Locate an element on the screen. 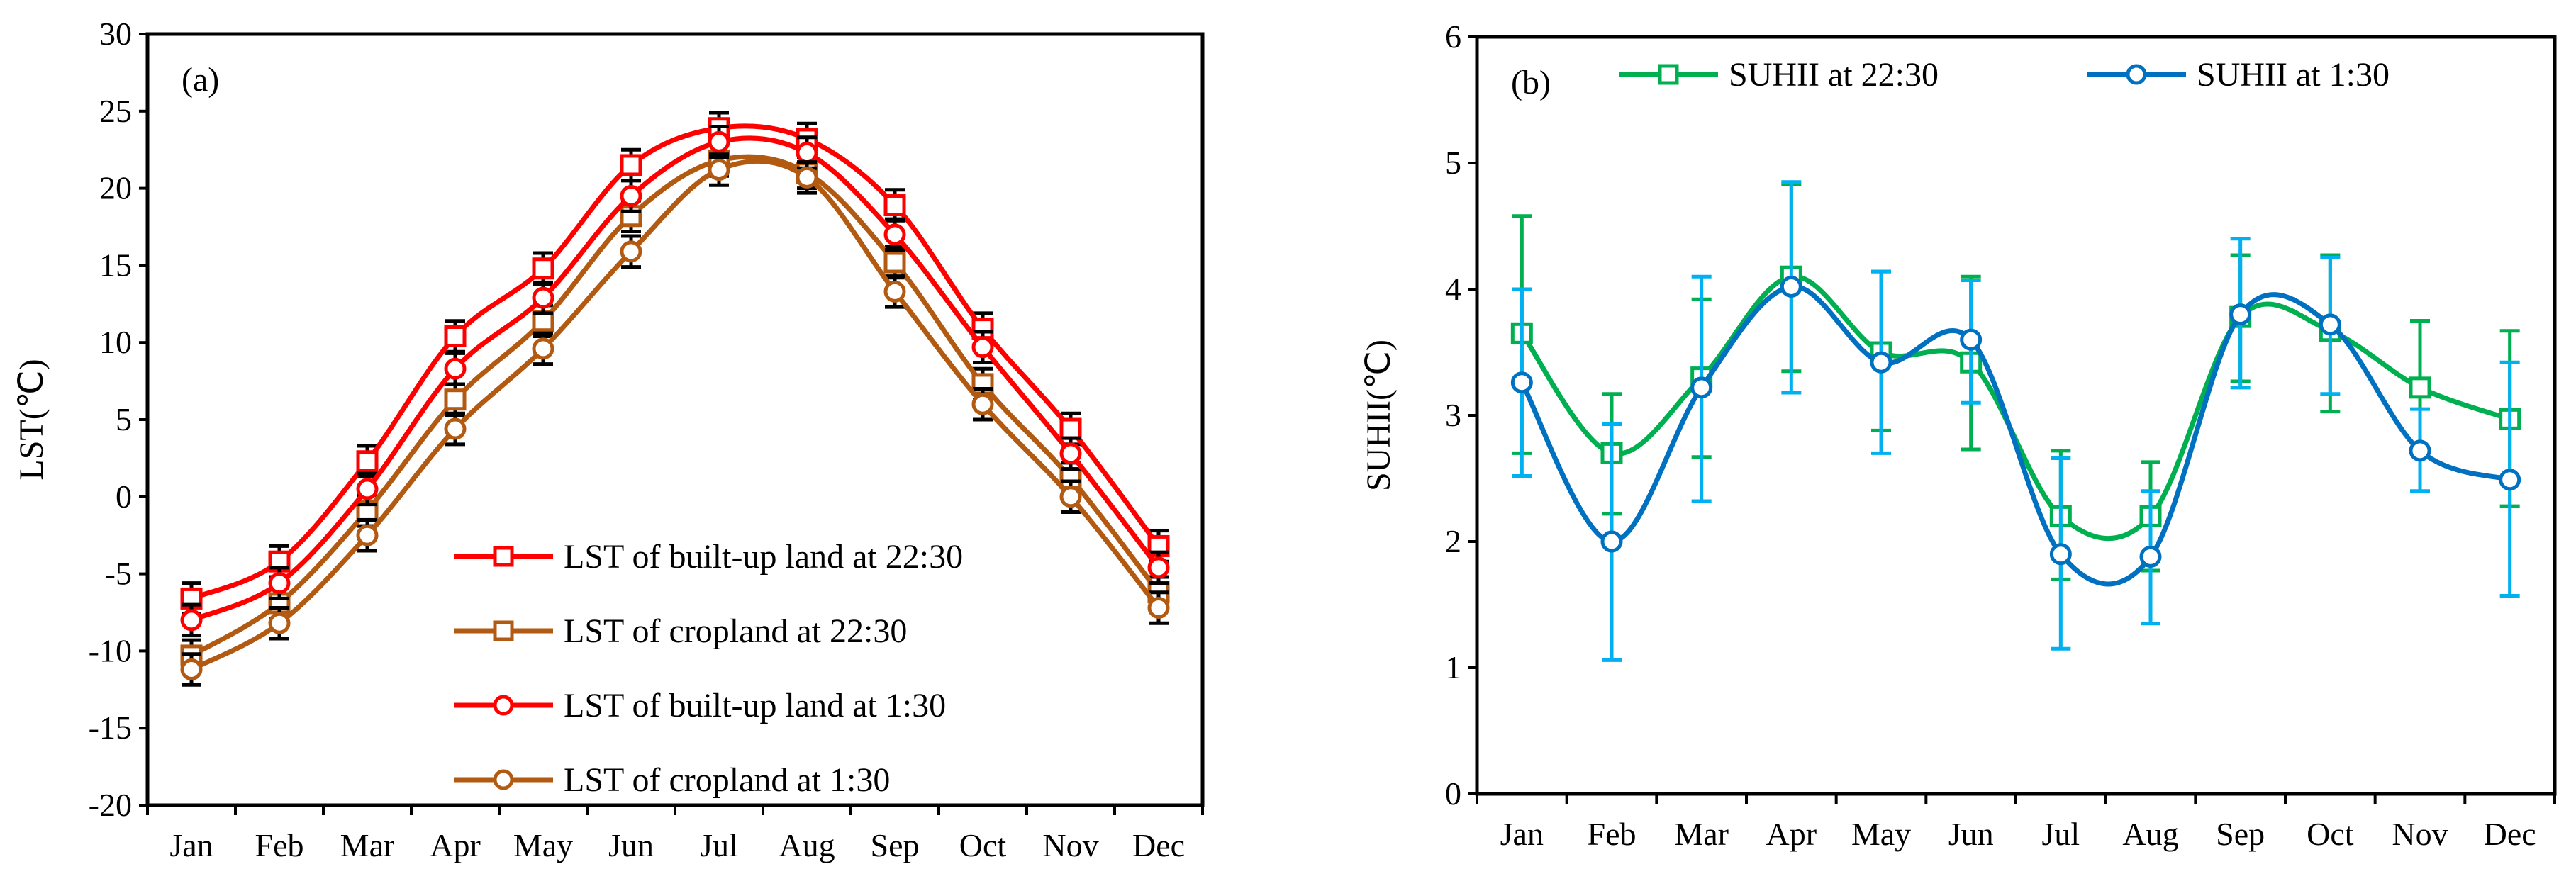 Image resolution: width=2576 pixels, height=886 pixels. y-tick-label: -5 is located at coordinates (118, 574).